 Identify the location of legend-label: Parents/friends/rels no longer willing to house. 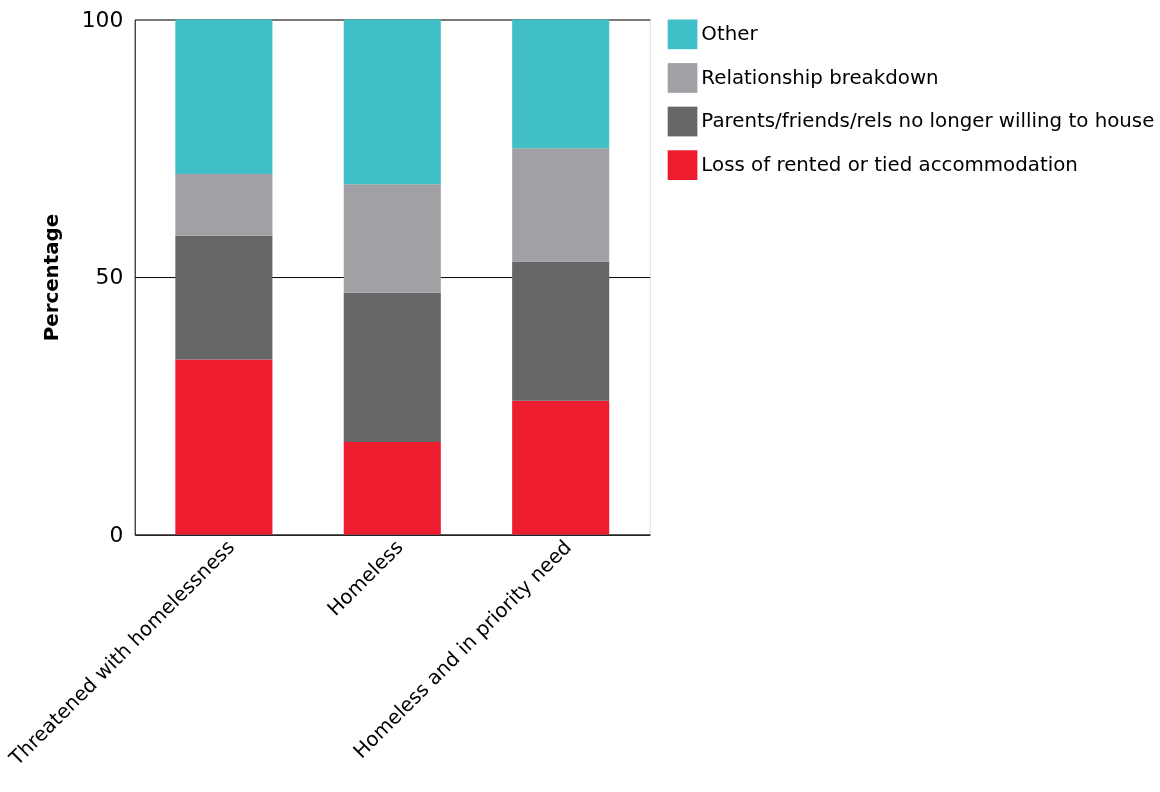
(928, 121).